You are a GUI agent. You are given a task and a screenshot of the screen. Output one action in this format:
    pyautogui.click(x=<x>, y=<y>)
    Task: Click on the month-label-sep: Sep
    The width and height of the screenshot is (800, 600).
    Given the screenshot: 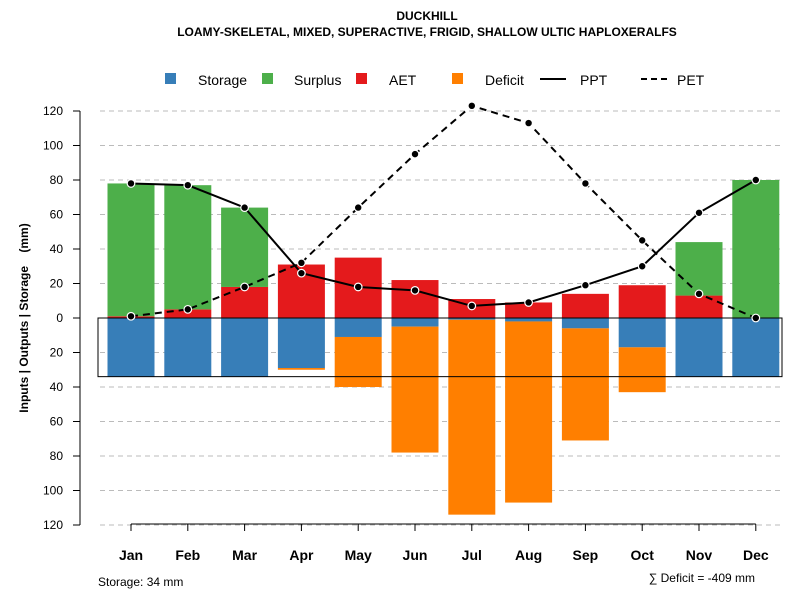 What is the action you would take?
    pyautogui.click(x=586, y=555)
    